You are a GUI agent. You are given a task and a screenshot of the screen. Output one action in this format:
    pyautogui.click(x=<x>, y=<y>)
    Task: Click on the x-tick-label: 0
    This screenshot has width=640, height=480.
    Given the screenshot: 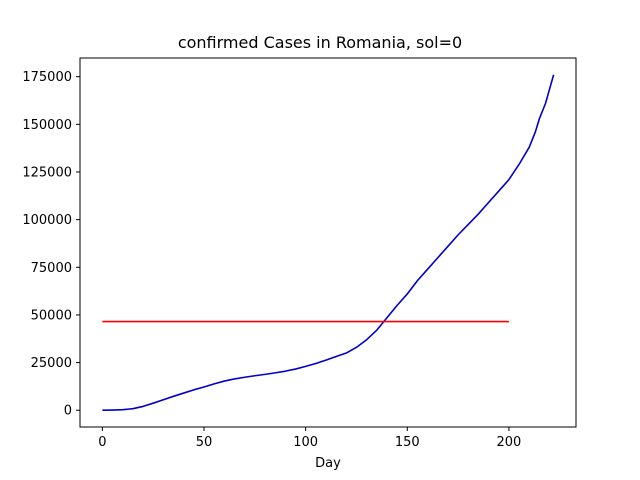 What is the action you would take?
    pyautogui.click(x=102, y=442)
    